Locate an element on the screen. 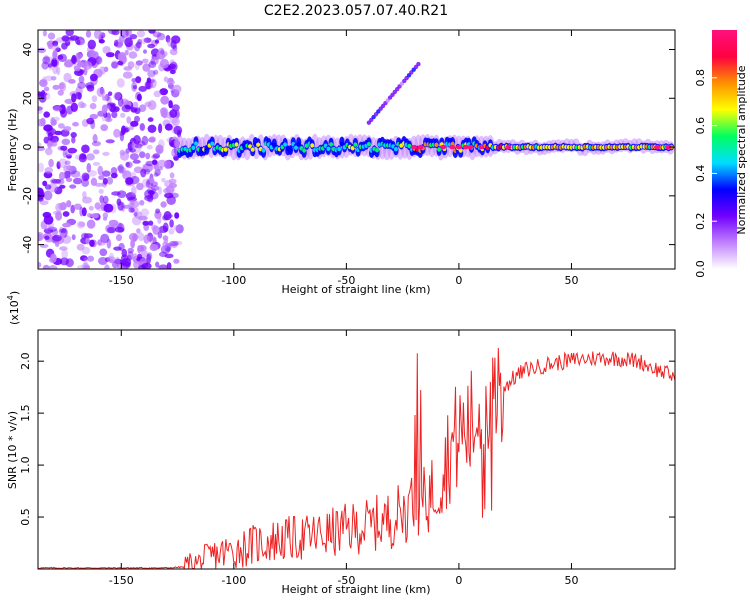 This screenshot has height=600, width=750. figure-title: C2E2.2023.057.07.40.R21 is located at coordinates (356, 11).